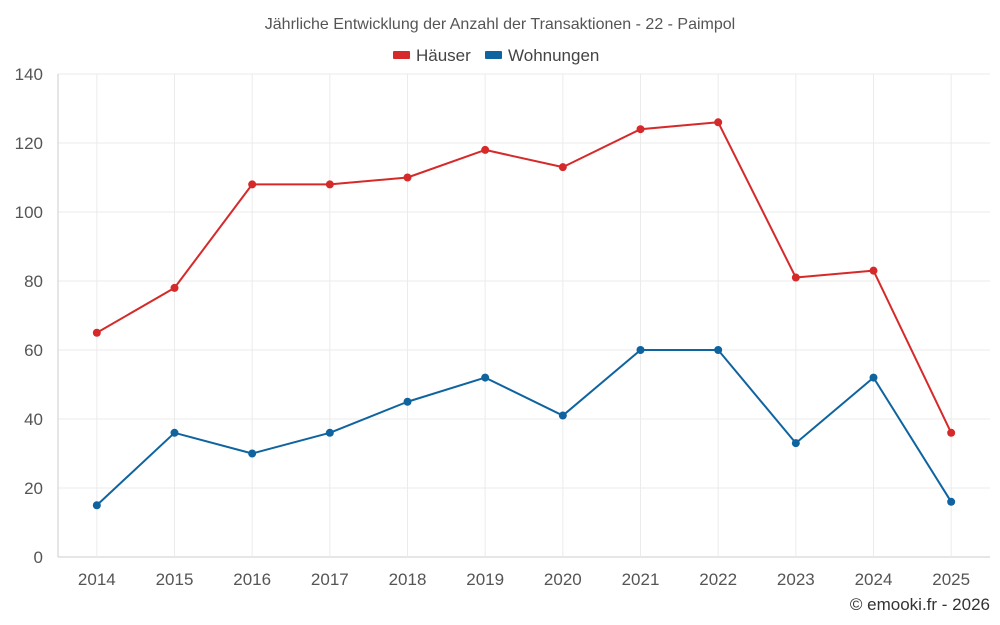 The width and height of the screenshot is (1000, 625). What do you see at coordinates (920, 604) in the screenshot?
I see `credit-text: © emooki.fr - 2026` at bounding box center [920, 604].